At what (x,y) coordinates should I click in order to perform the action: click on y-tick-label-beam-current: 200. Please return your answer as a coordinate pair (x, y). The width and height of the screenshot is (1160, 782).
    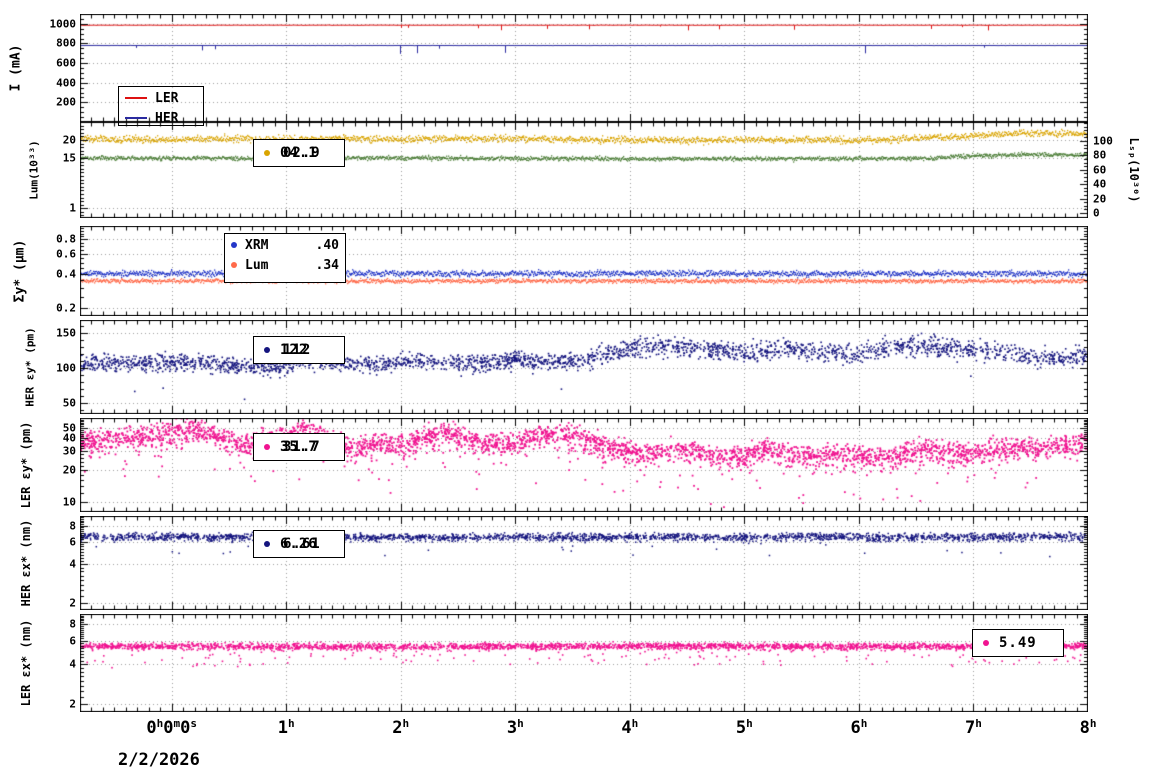
    Looking at the image, I should click on (66, 102).